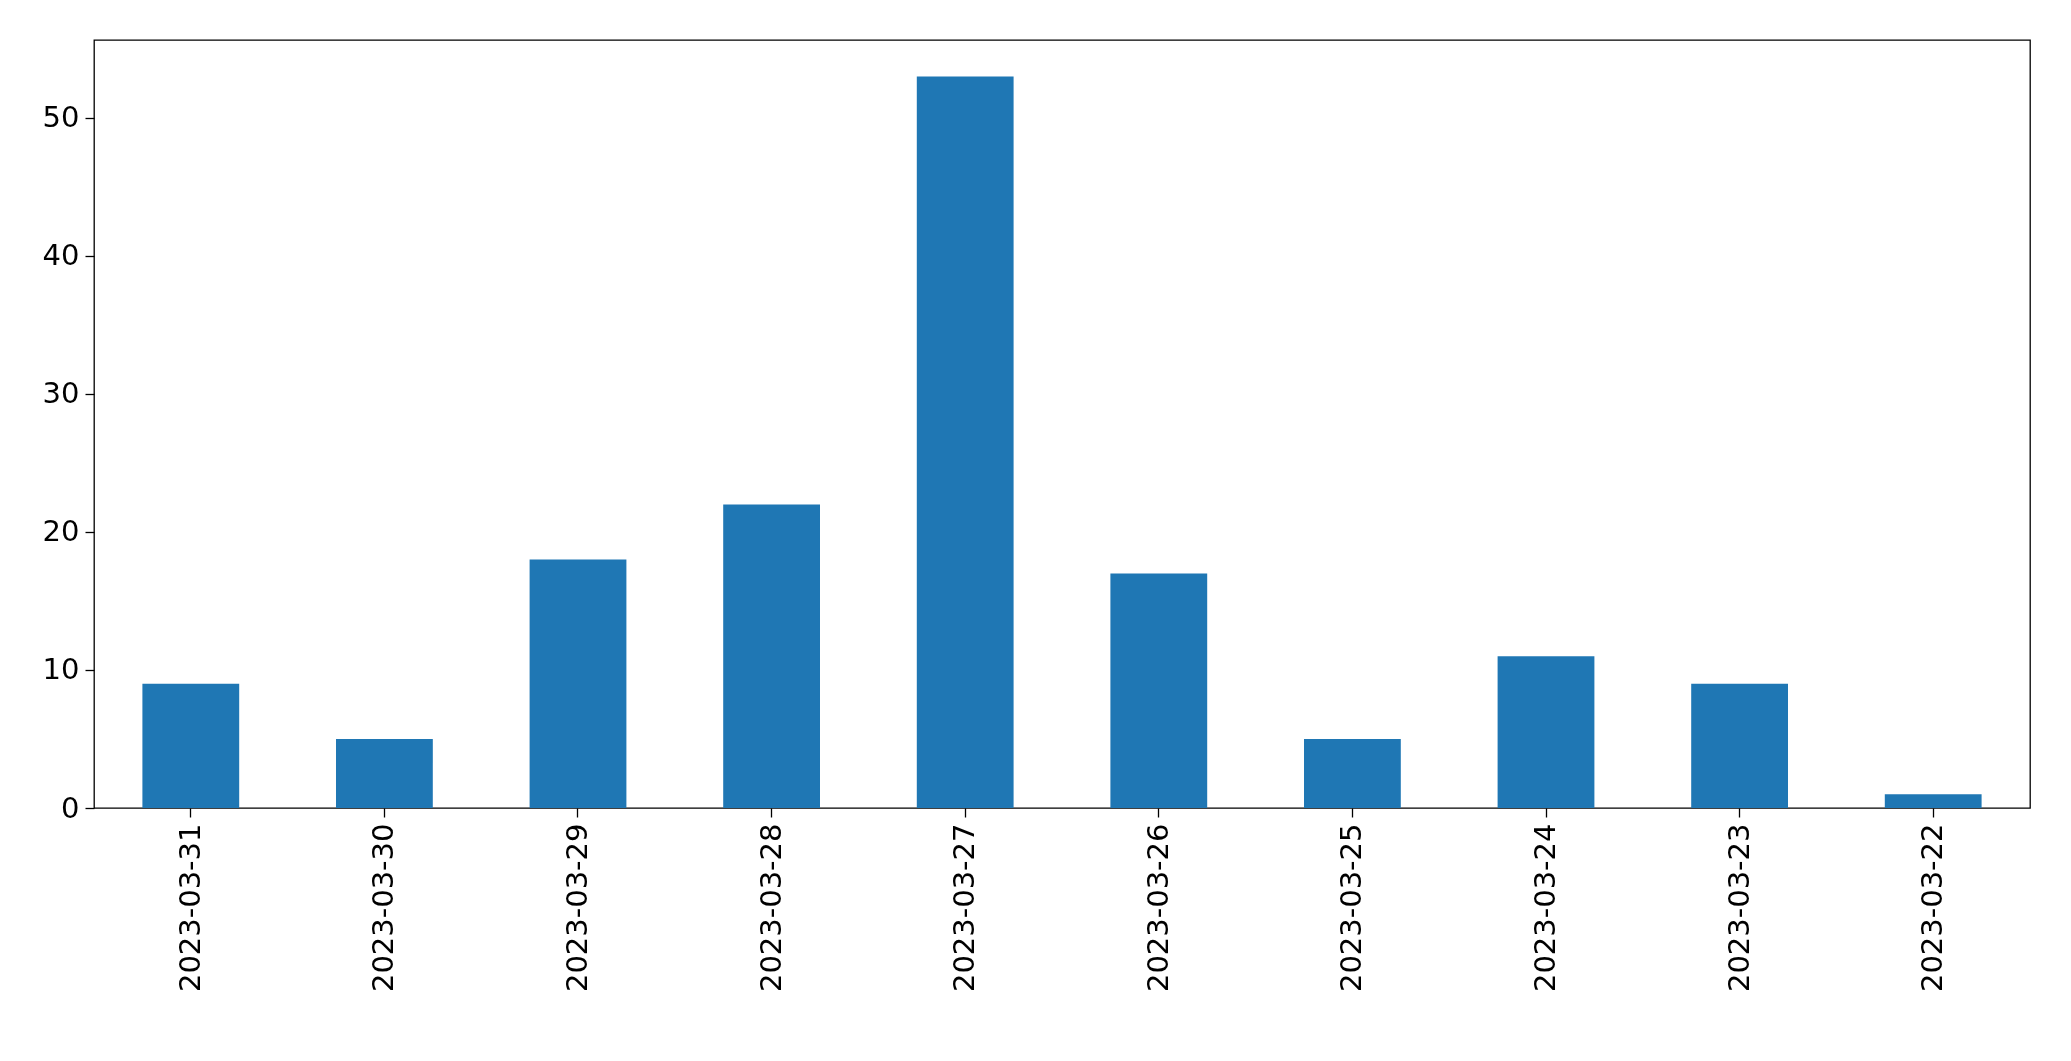 The image size is (2071, 1061). I want to click on x-tick-label: 2023-03-24, so click(1545, 908).